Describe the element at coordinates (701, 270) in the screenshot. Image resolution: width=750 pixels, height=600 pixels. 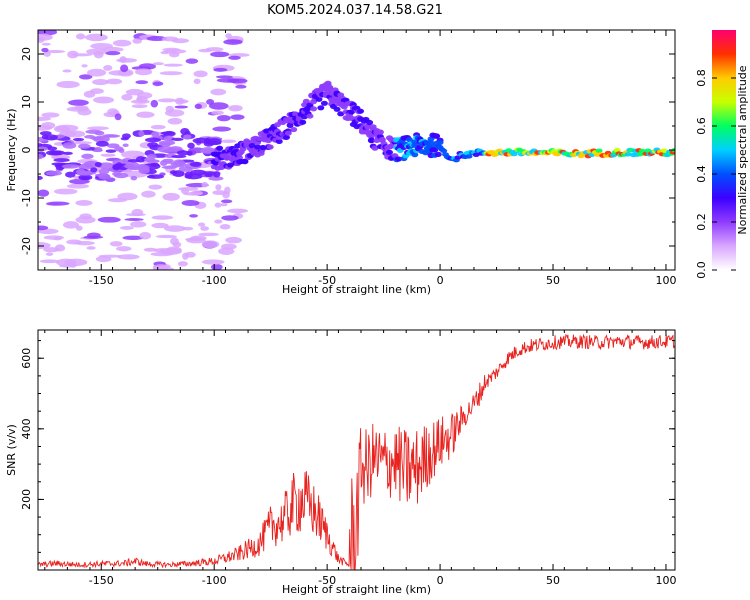
I see `colorbar-tick-label: 0.0` at that location.